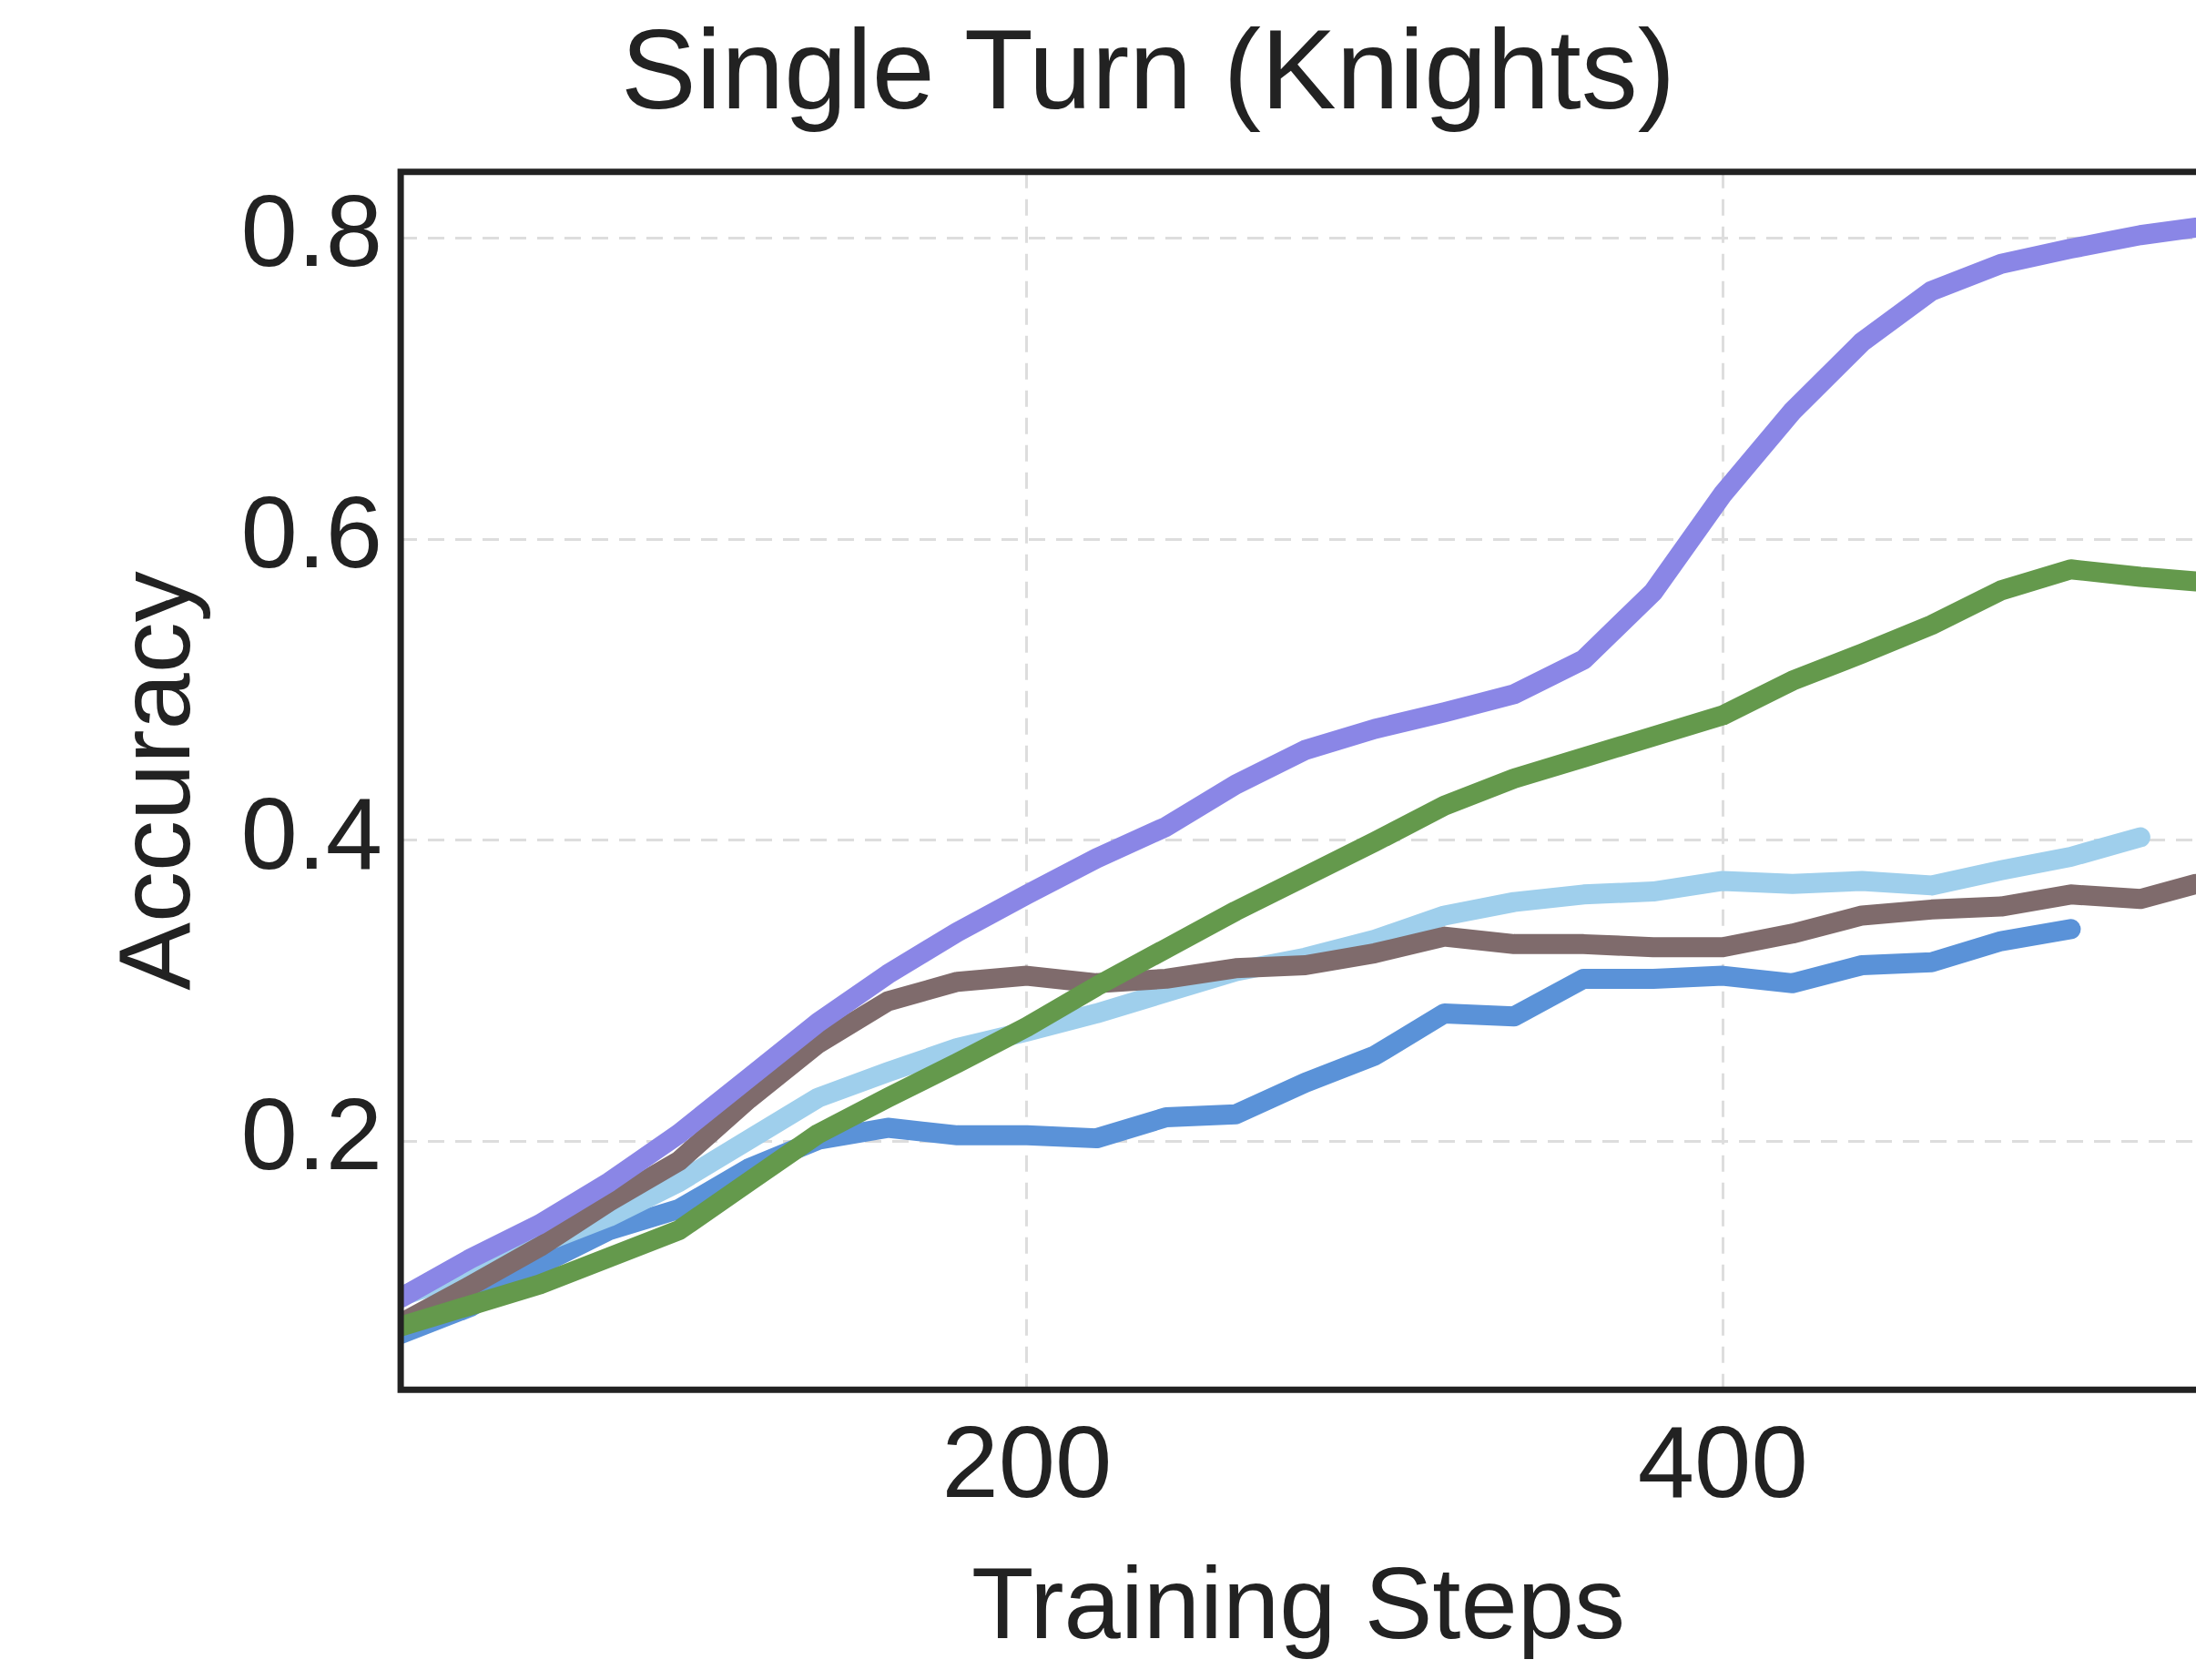 This screenshot has height=1680, width=2196. What do you see at coordinates (154, 781) in the screenshot?
I see `y-axis-title: Accuracy` at bounding box center [154, 781].